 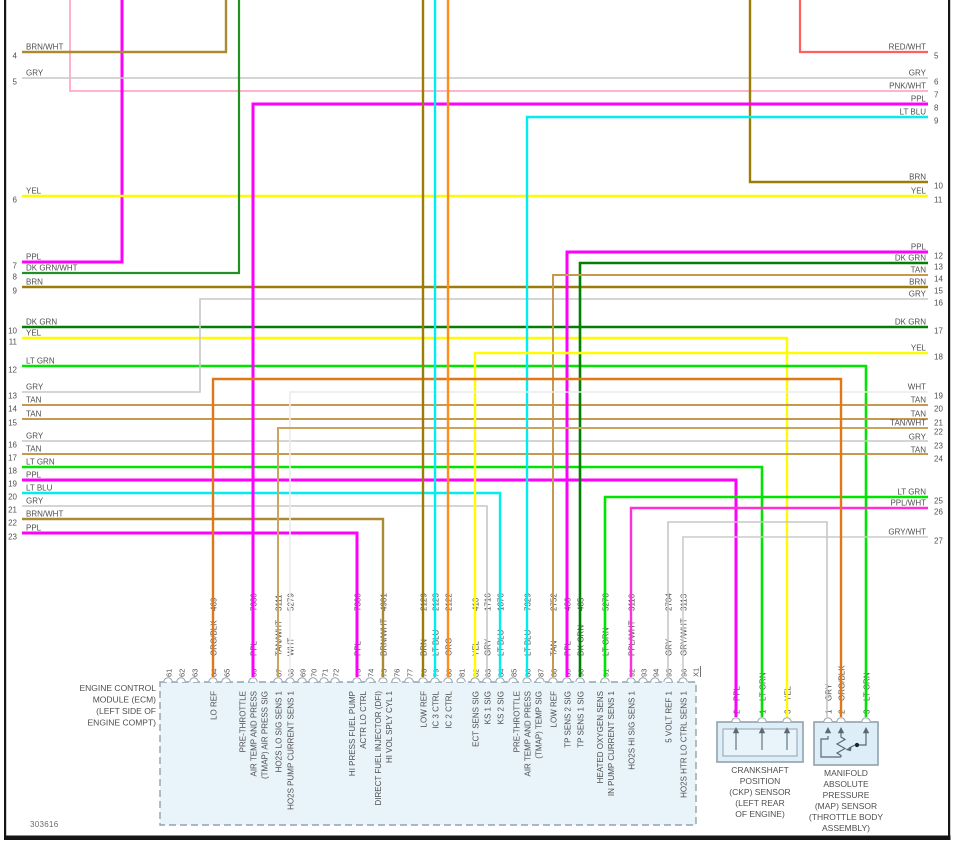 What do you see at coordinates (841, 745) in the screenshot?
I see `resistor-zigzag-icon` at bounding box center [841, 745].